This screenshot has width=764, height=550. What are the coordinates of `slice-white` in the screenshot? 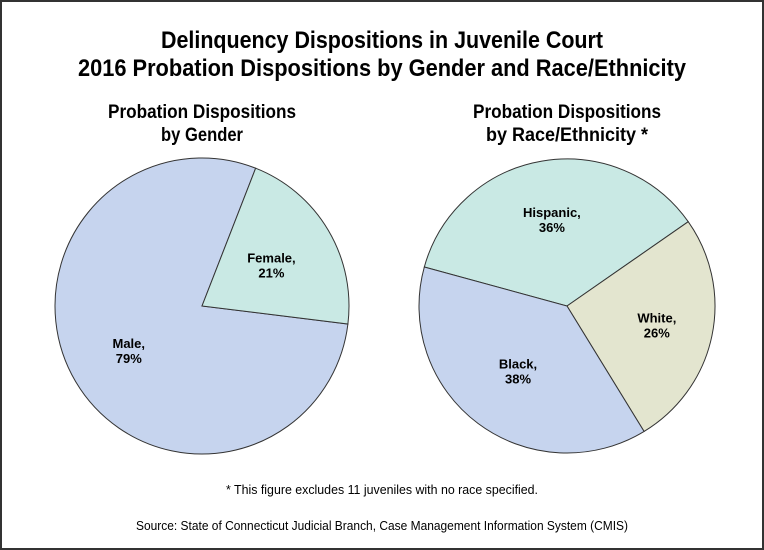 It's located at (641, 326).